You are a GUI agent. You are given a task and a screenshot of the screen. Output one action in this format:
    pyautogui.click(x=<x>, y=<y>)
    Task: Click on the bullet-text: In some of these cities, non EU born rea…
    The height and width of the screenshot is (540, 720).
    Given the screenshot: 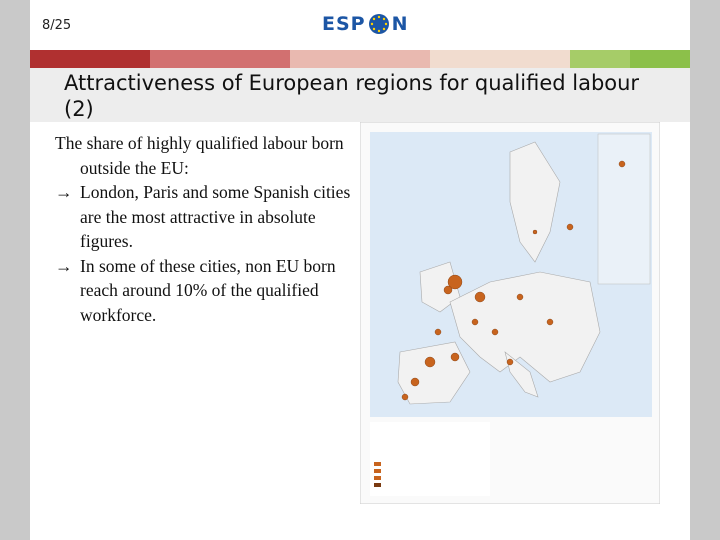 What is the action you would take?
    pyautogui.click(x=208, y=290)
    